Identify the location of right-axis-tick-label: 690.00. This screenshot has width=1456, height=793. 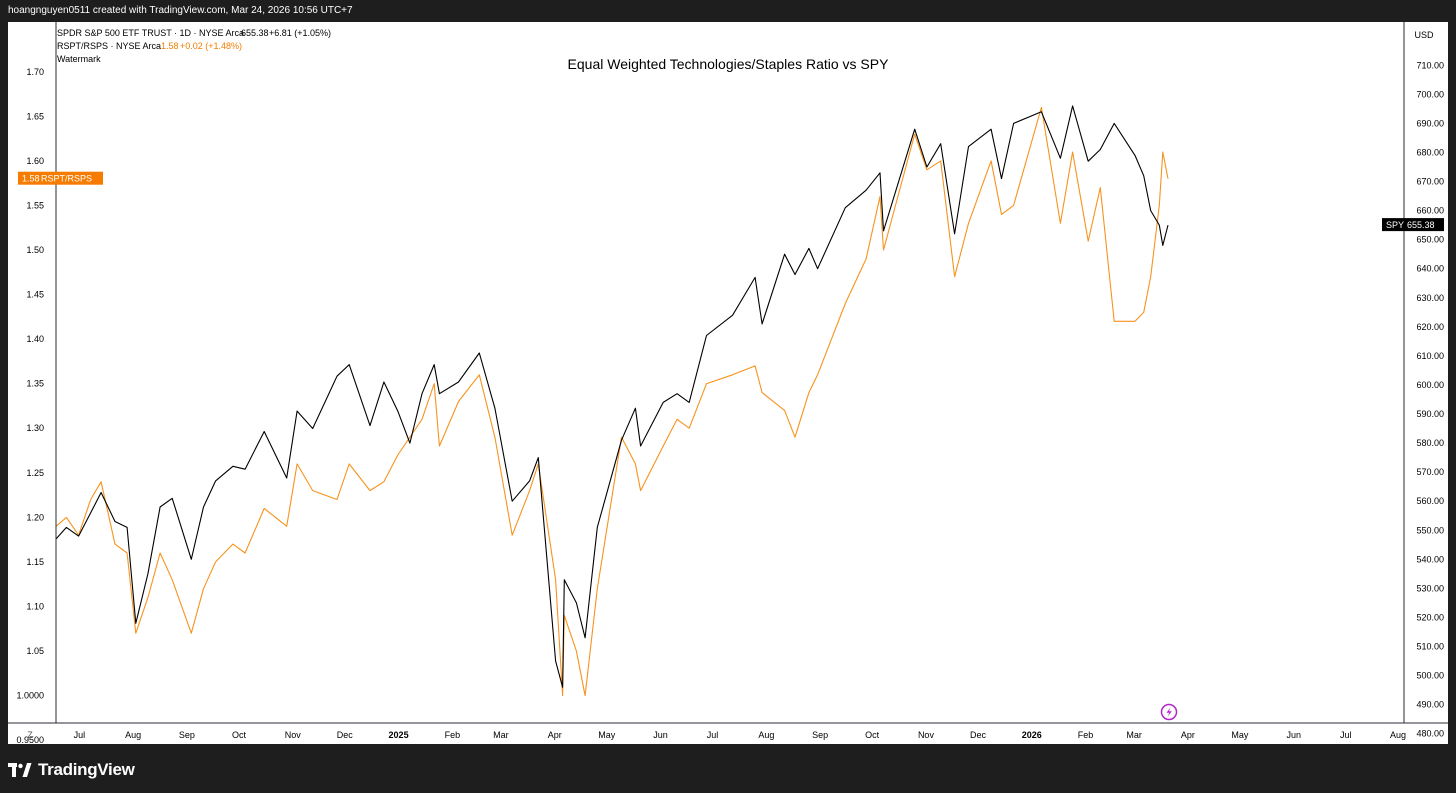
(1430, 123).